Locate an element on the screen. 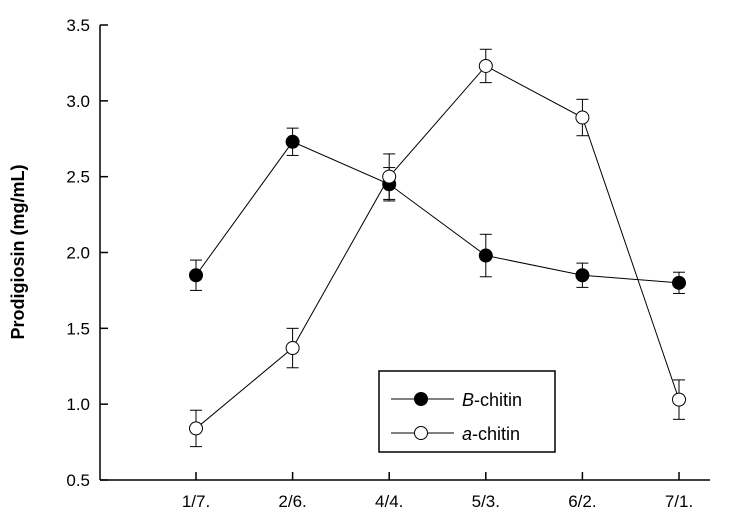 This screenshot has width=737, height=521. legend-label-a-chitin-prefix: a is located at coordinates (467, 434).